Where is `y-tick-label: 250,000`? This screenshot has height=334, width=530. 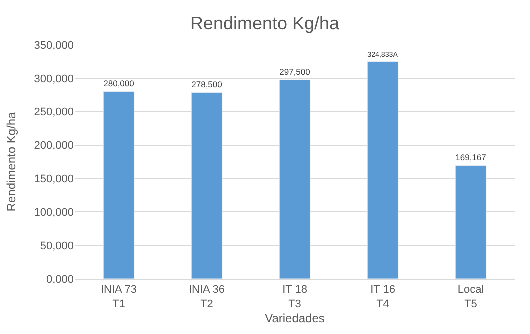
y-tick-label: 250,000 is located at coordinates (54, 112).